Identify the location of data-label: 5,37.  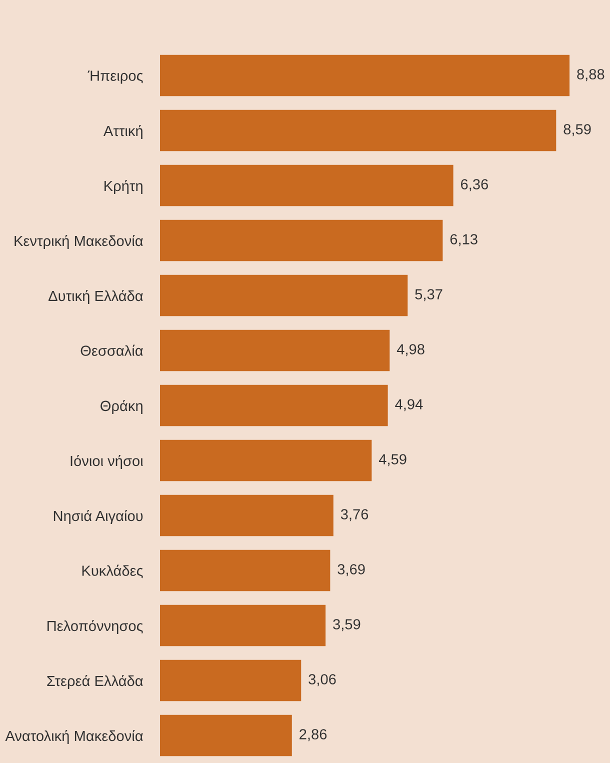
(428, 295).